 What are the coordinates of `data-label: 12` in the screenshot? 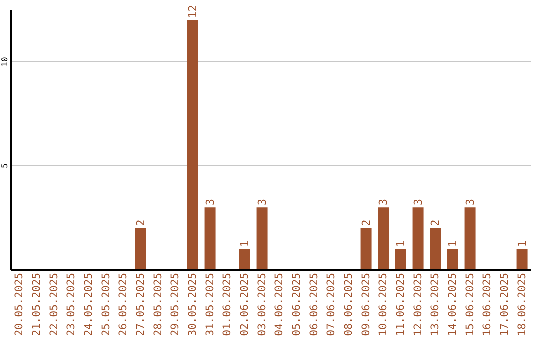 It's located at (193, 11).